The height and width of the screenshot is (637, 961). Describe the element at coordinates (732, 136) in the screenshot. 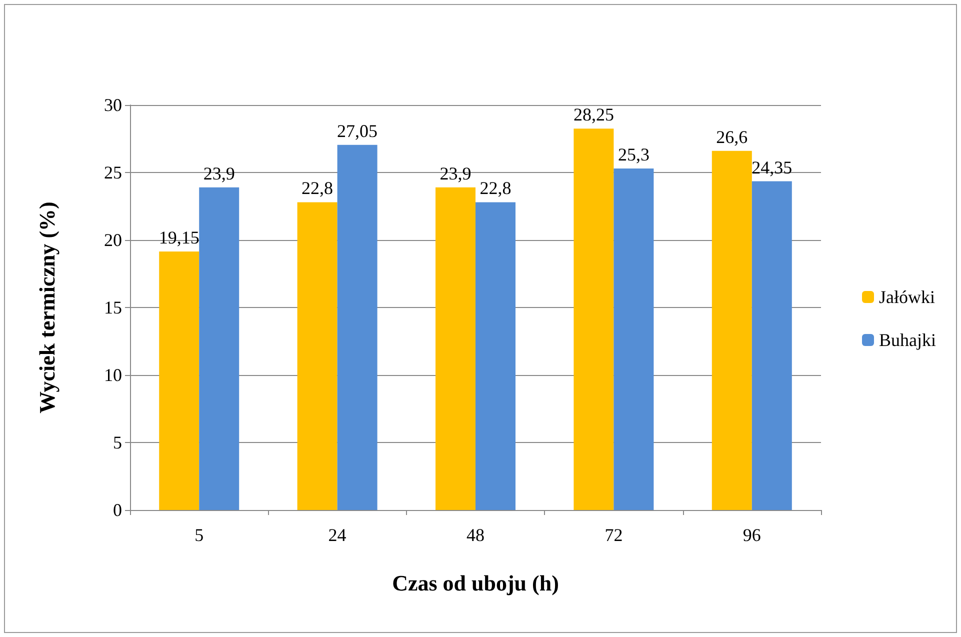

I see `data-label: 26,6` at that location.